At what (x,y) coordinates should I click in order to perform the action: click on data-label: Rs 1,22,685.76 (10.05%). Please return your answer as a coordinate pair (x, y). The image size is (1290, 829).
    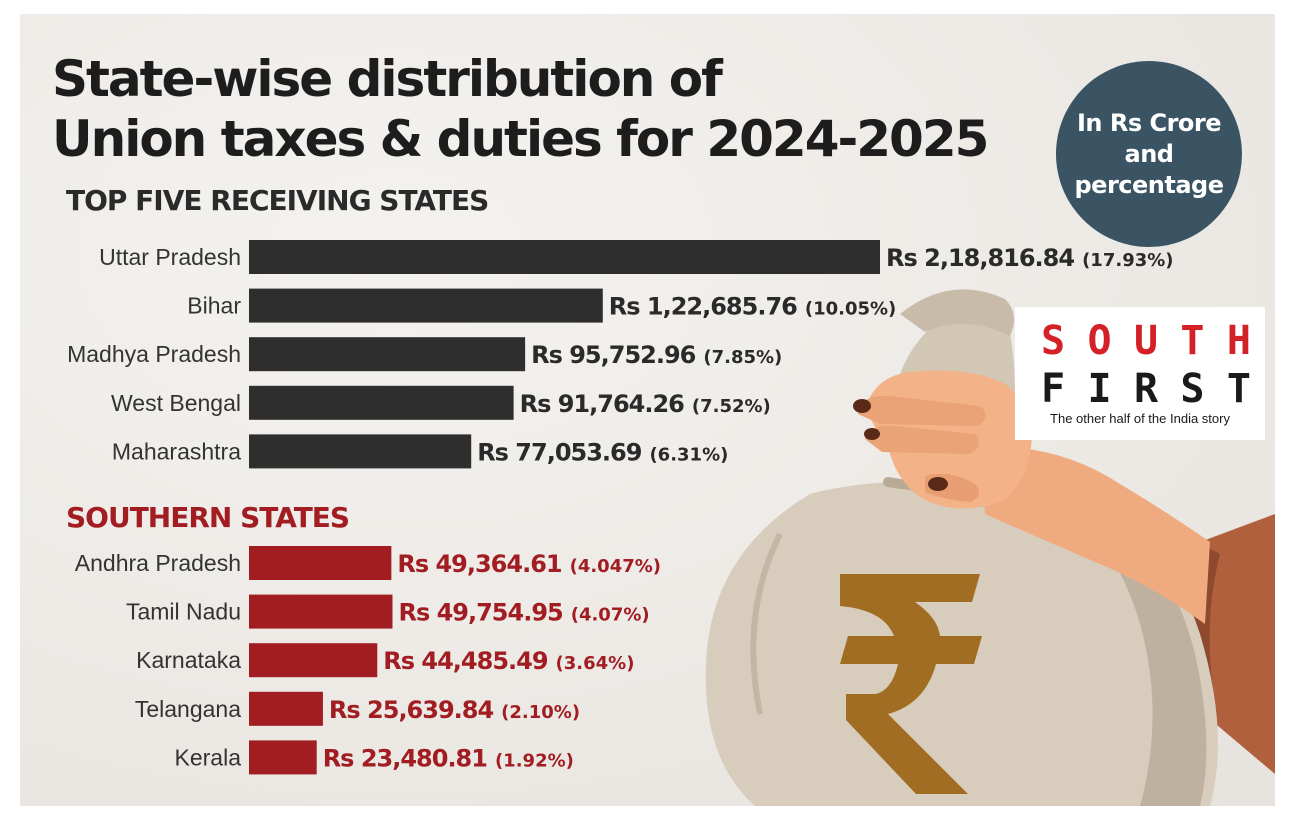
    Looking at the image, I should click on (753, 307).